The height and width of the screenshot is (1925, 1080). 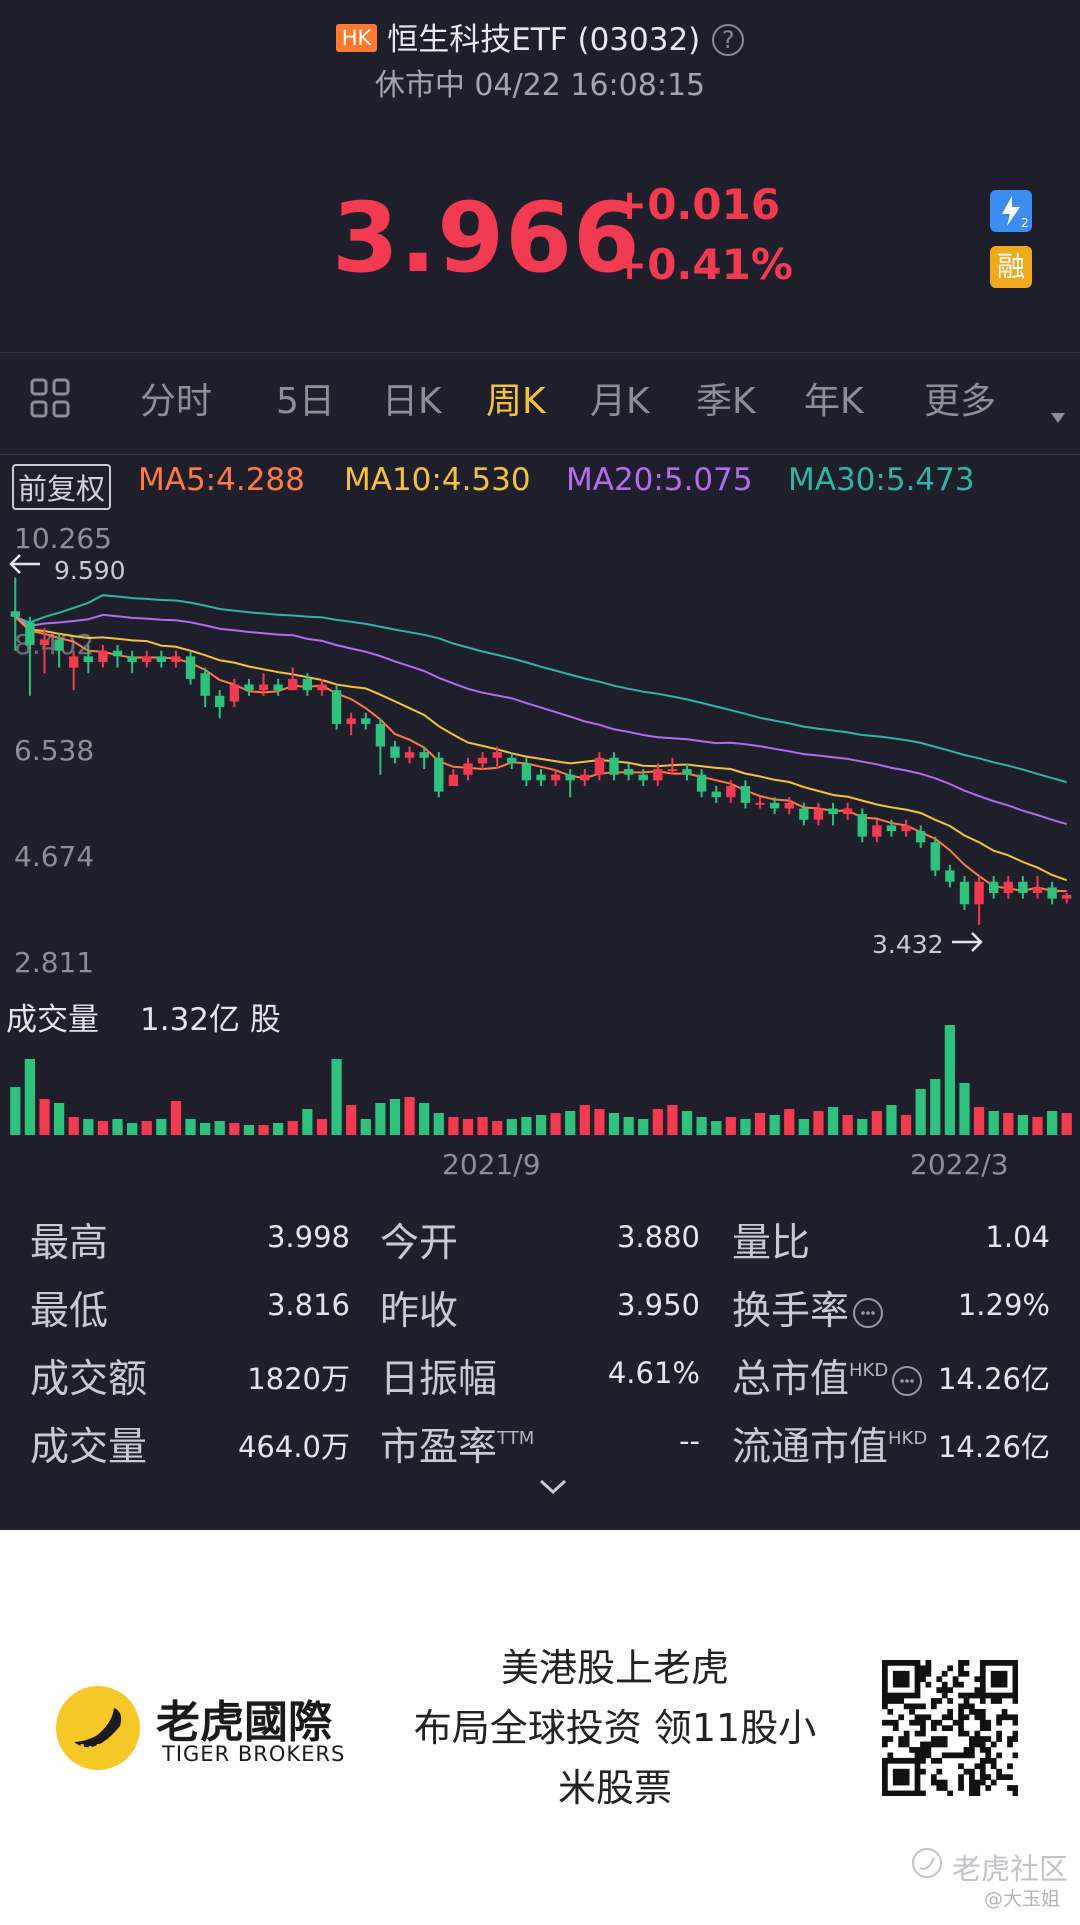 I want to click on y-tick-label: 10.265, so click(x=63, y=538).